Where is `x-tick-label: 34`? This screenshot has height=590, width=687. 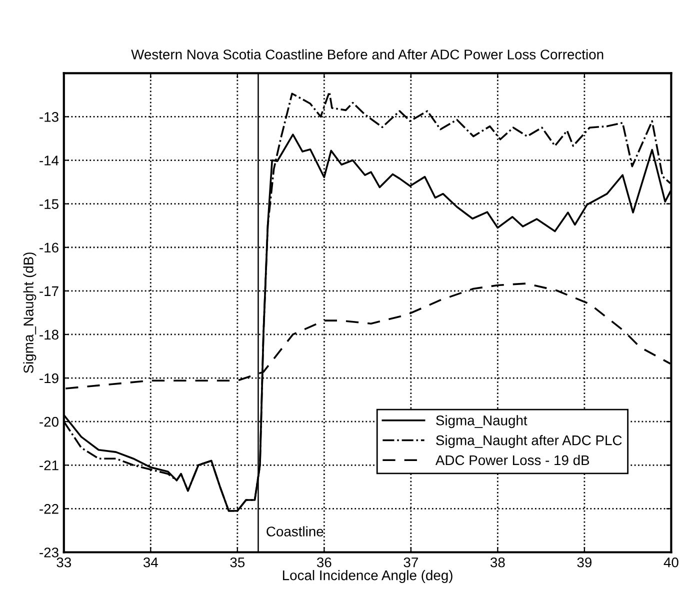 x-tick-label: 34 is located at coordinates (150, 562).